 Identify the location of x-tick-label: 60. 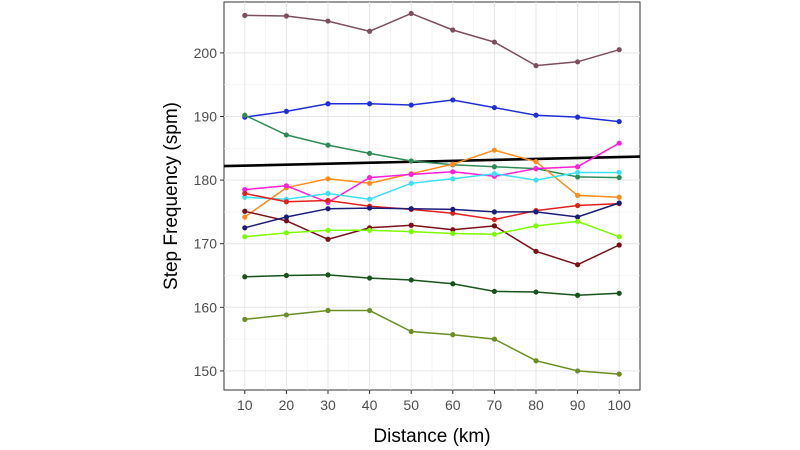
(453, 405).